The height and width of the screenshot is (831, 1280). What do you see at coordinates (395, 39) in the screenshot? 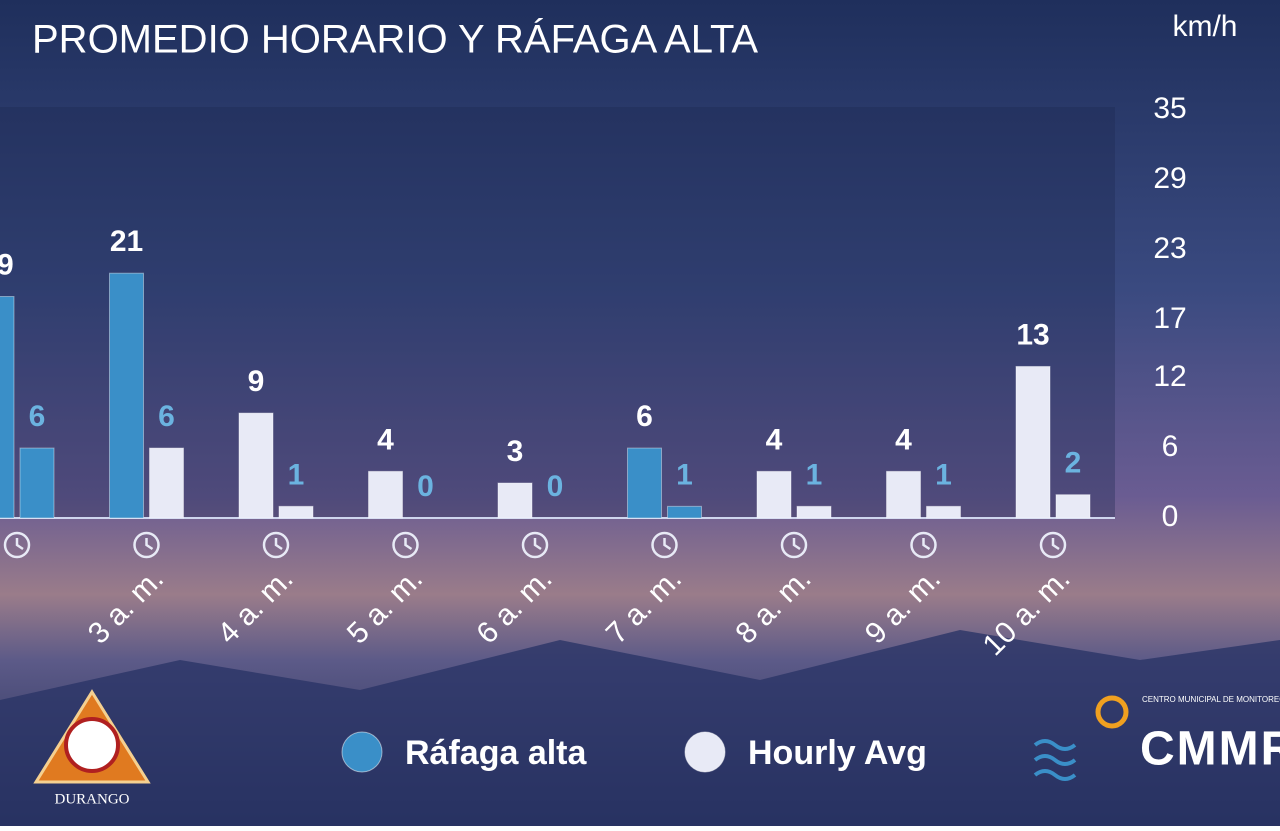
I see `chart-title: PROMEDIO HORARIO Y RÁFAGA ALTA` at bounding box center [395, 39].